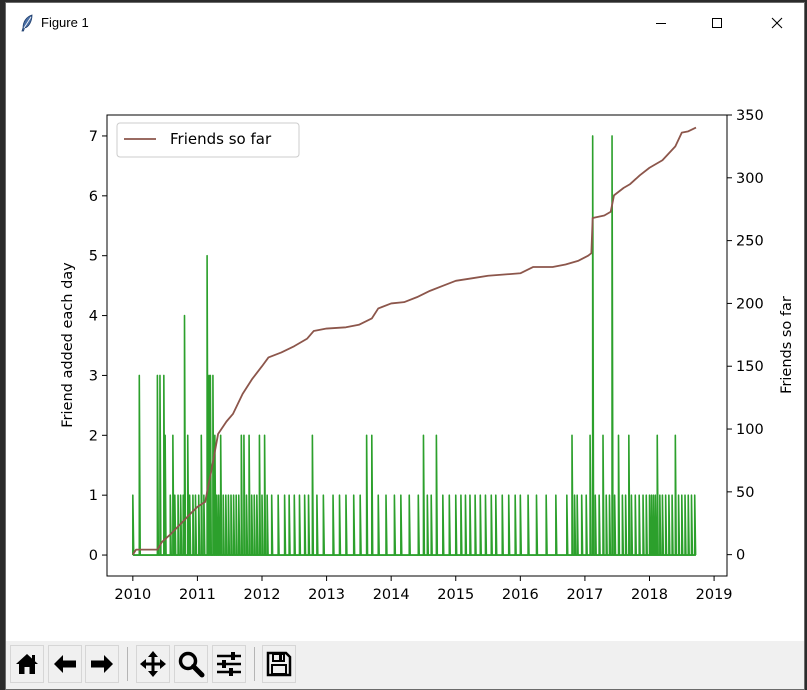 Image resolution: width=807 pixels, height=690 pixels. I want to click on x-tick-label: 2017, so click(584, 595).